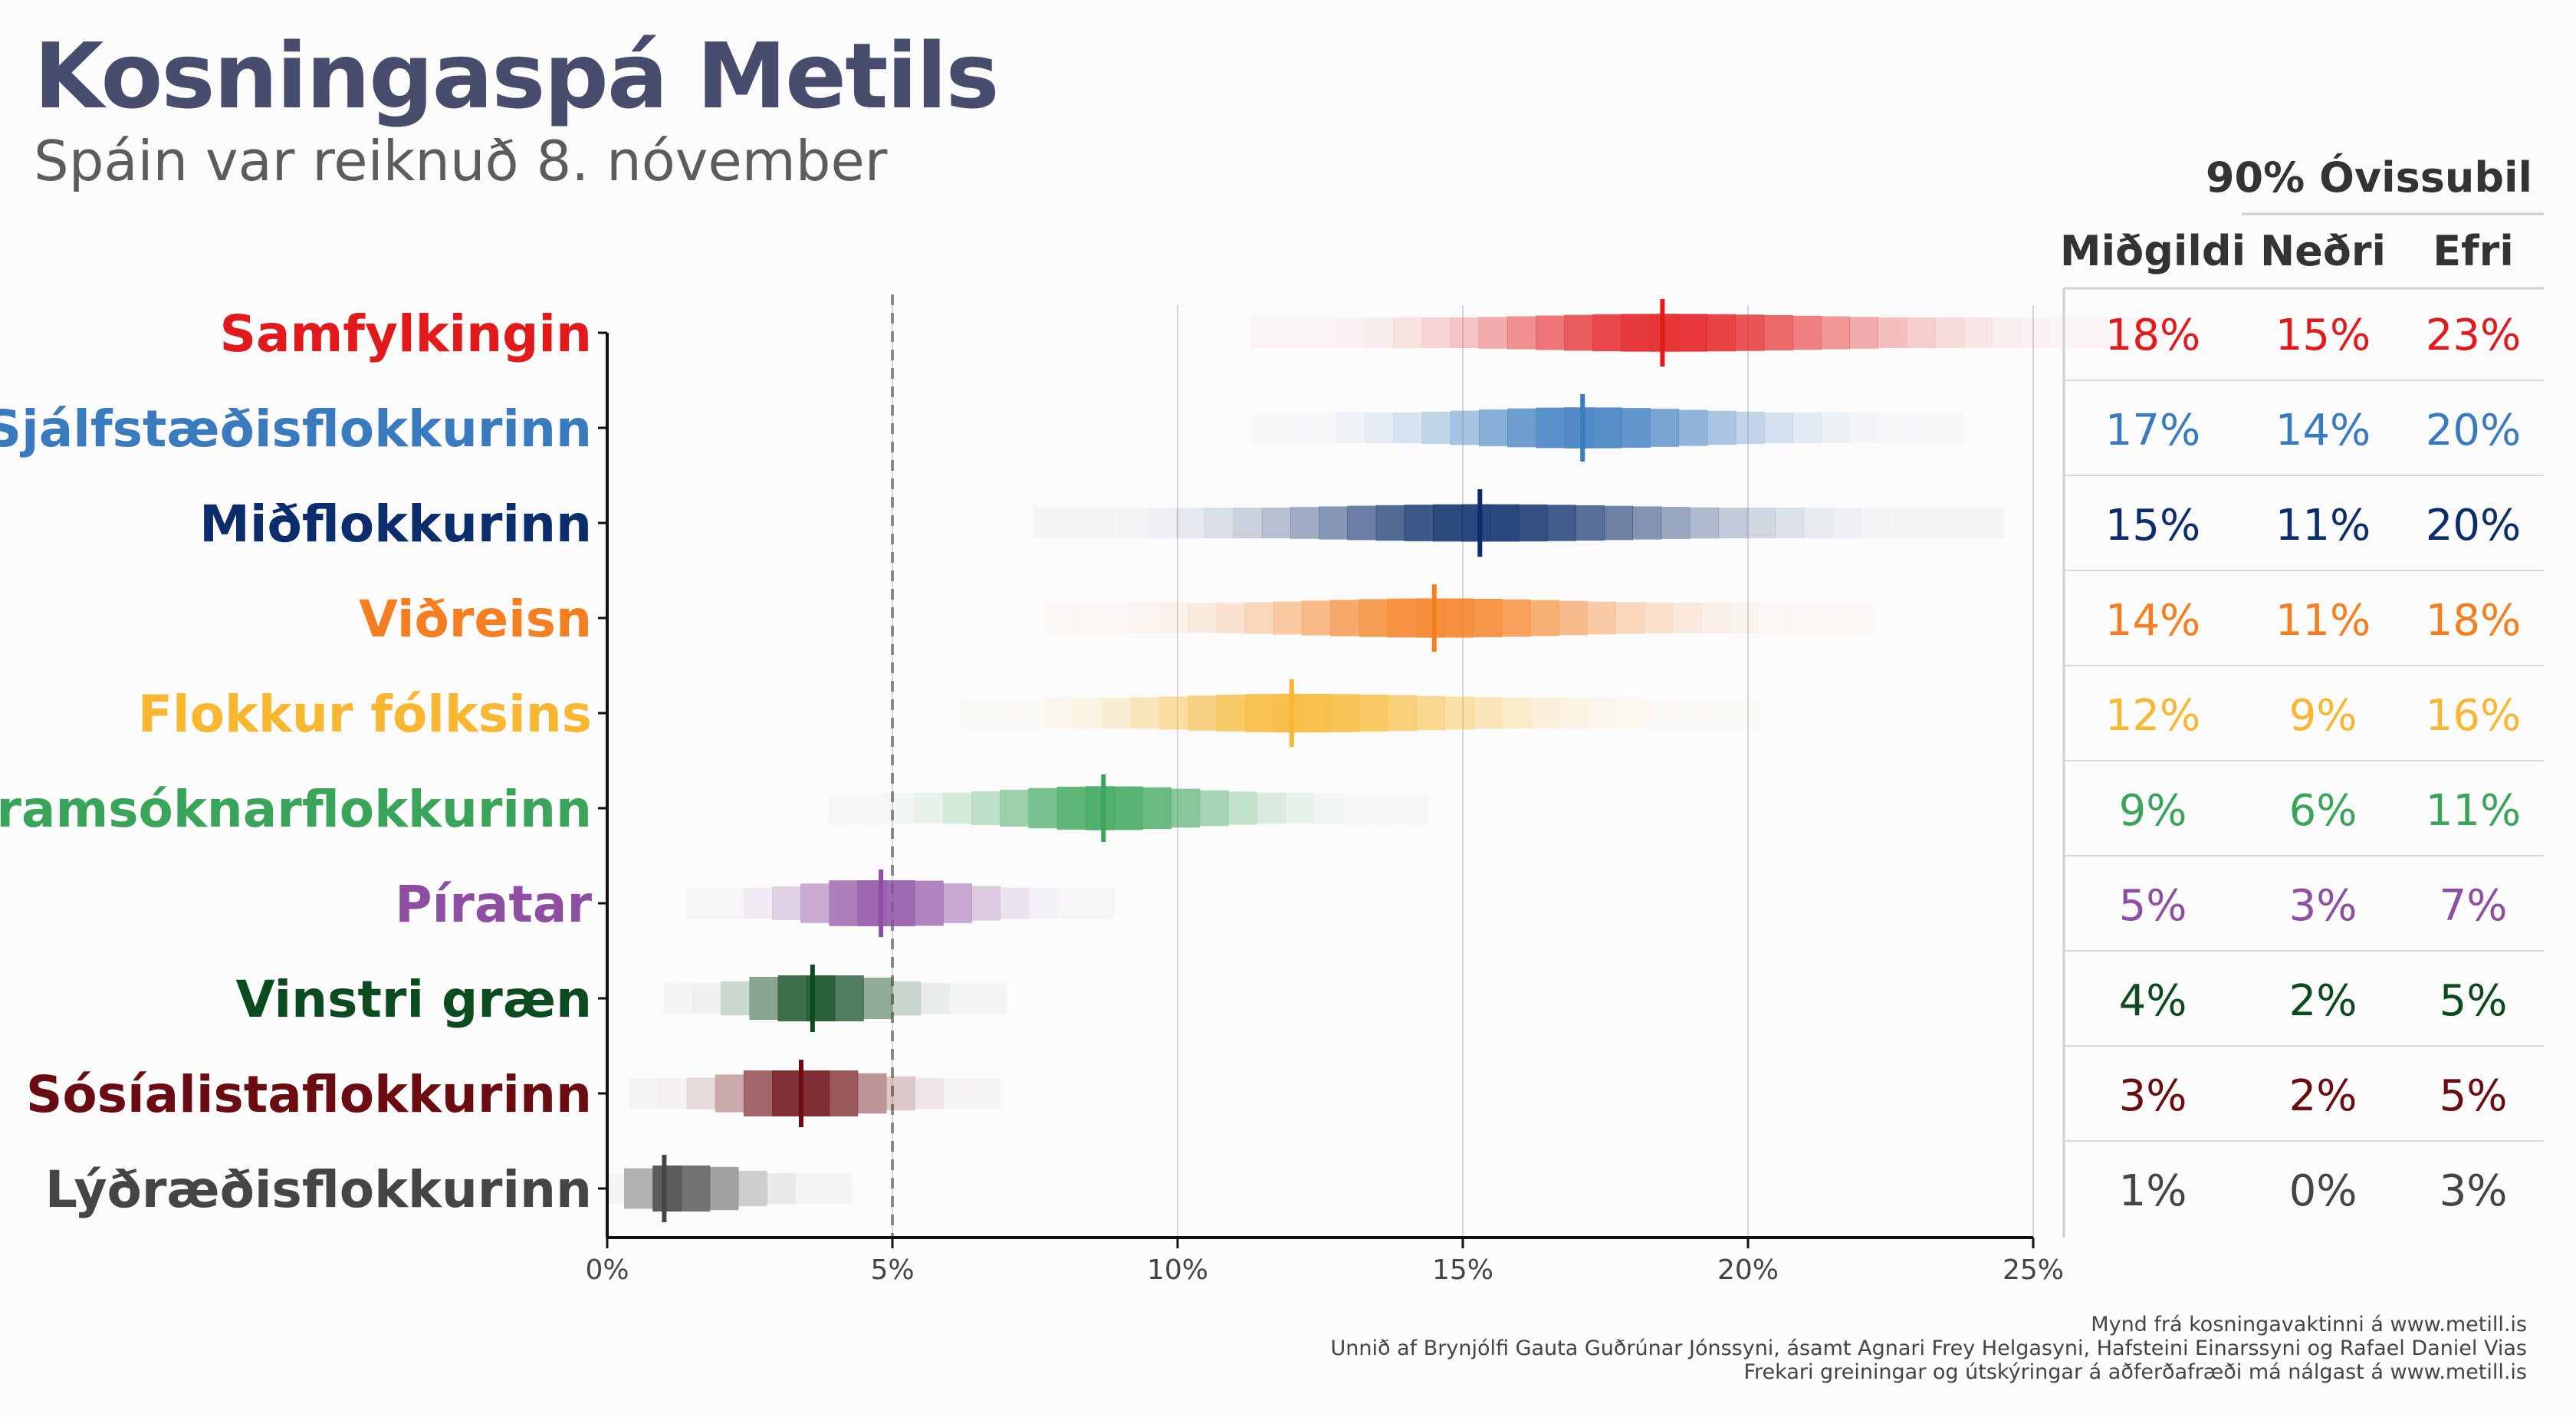 The image size is (2576, 1417). Describe the element at coordinates (2323, 1191) in the screenshot. I see `table-cell-lower: 0%` at that location.